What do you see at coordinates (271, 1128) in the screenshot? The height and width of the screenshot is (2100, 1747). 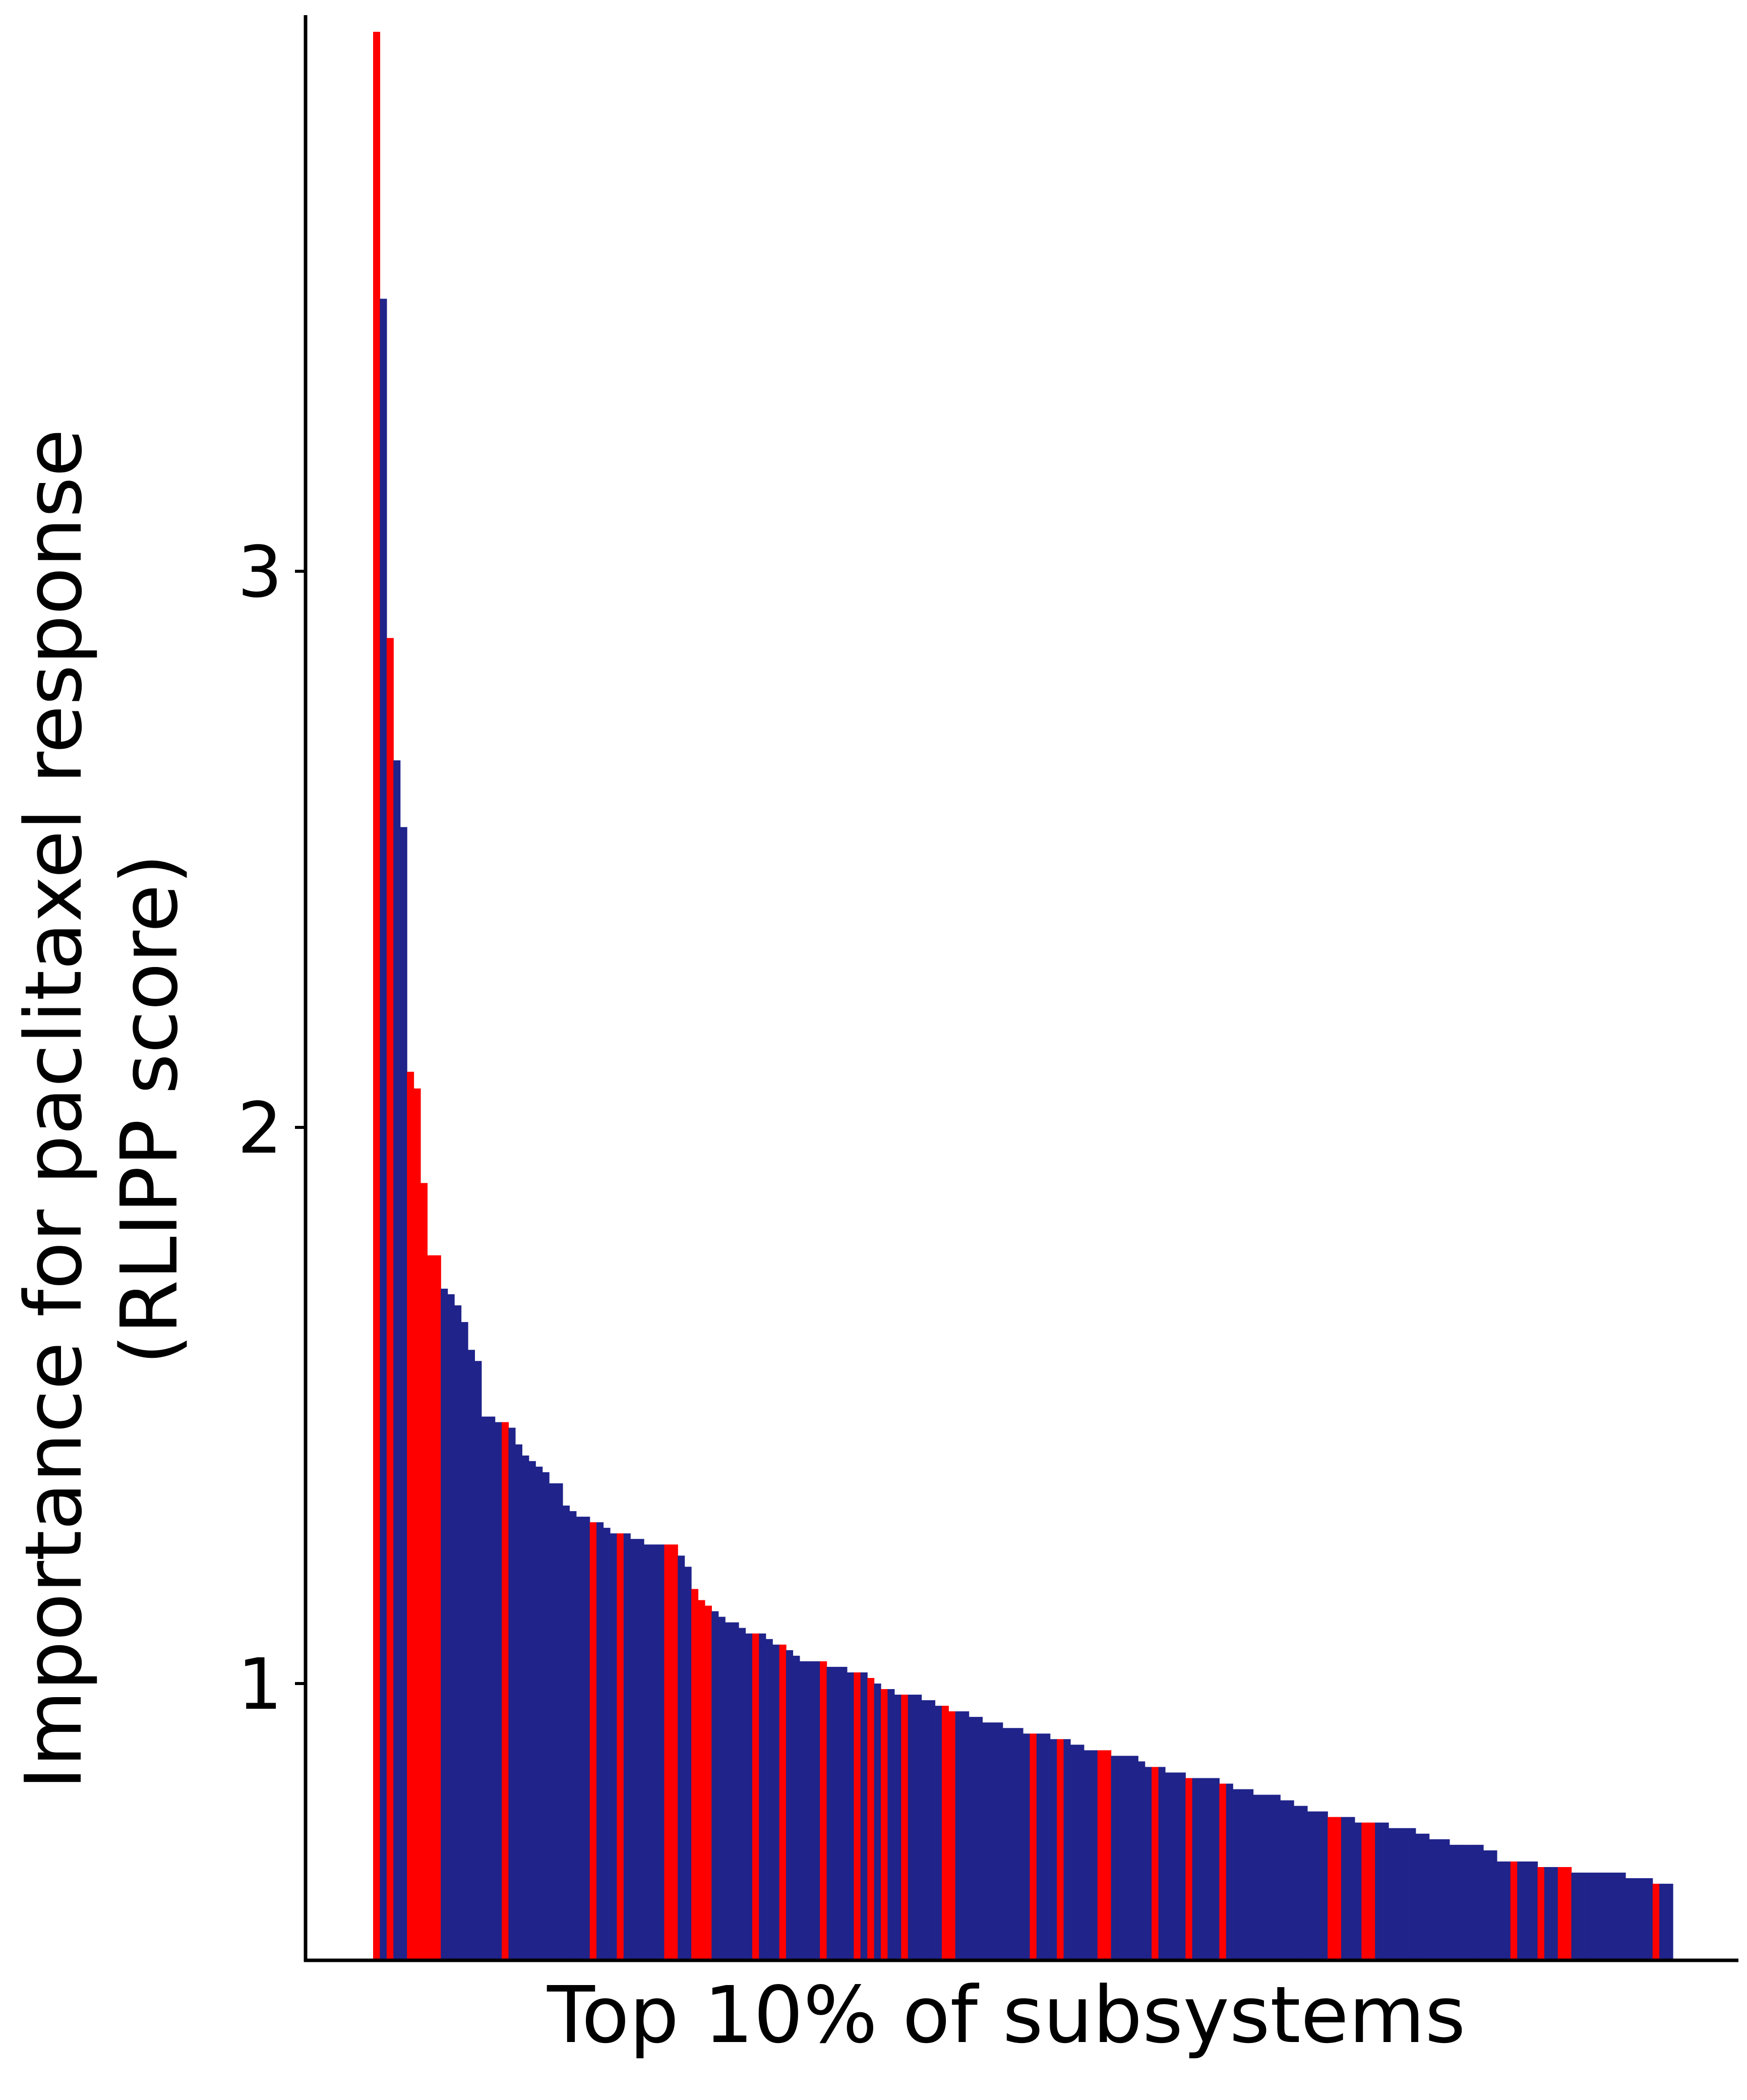 I see `y-ticks-group: 1 2 3` at bounding box center [271, 1128].